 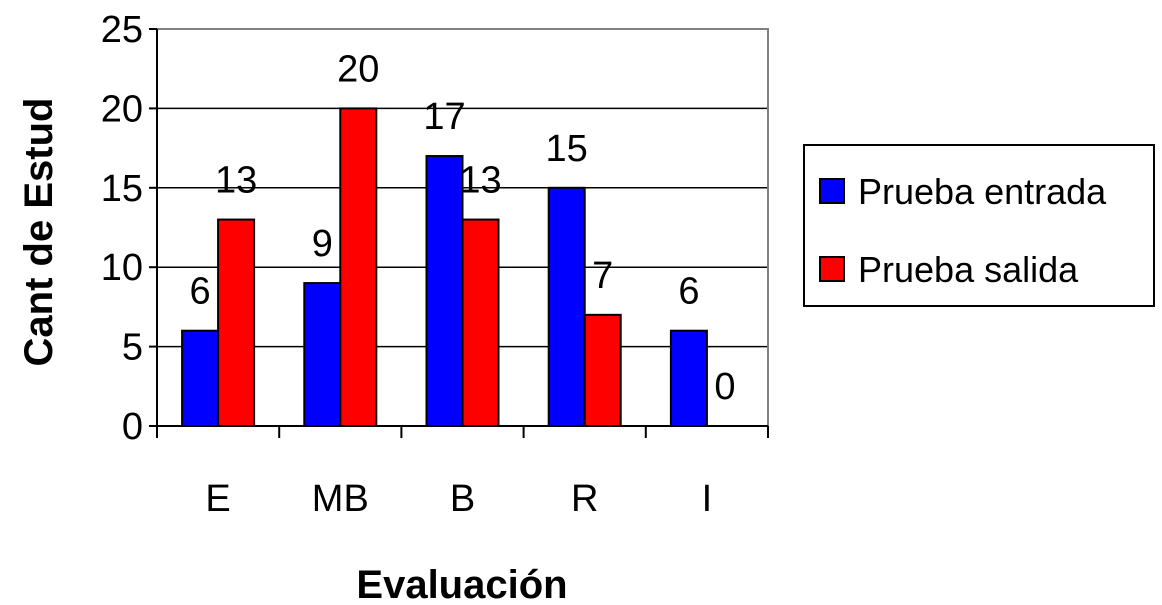 What do you see at coordinates (707, 499) in the screenshot?
I see `x-tick-label: I` at bounding box center [707, 499].